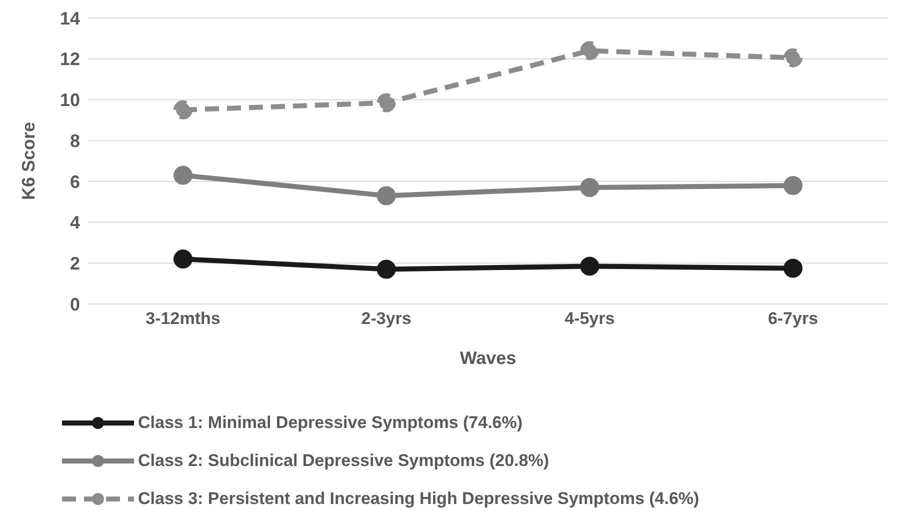 The image size is (908, 527). I want to click on x-tick-label: 2-3yrs, so click(386, 318).